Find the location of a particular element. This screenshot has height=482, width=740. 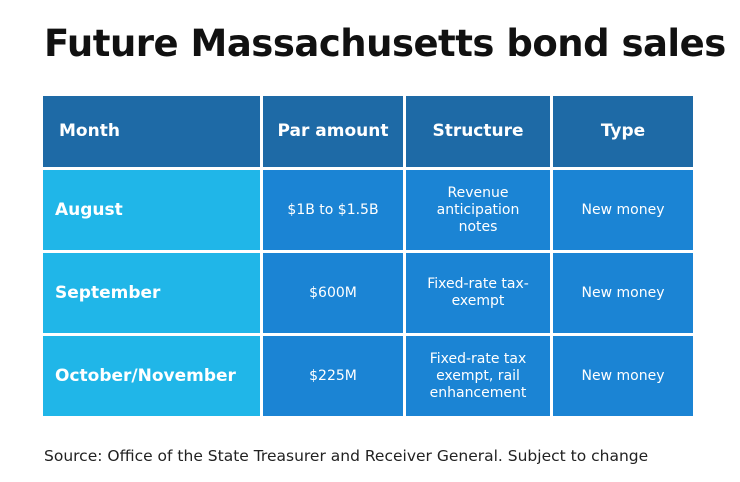

table-cell: Fixed-rate tax exempt, rail enhancement is located at coordinates (478, 376).